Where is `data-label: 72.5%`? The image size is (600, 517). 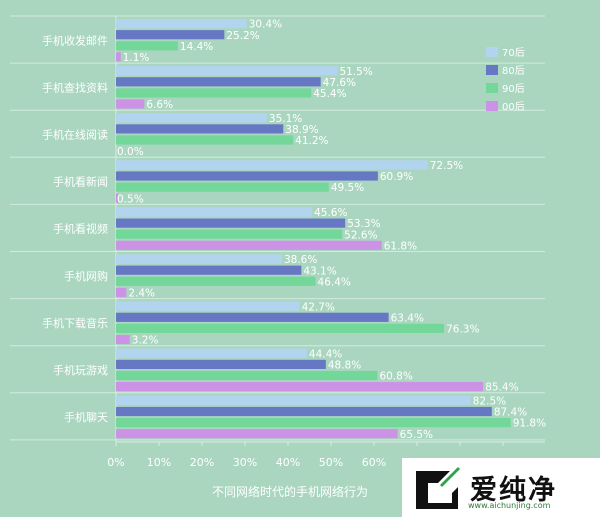
data-label: 72.5% is located at coordinates (446, 166).